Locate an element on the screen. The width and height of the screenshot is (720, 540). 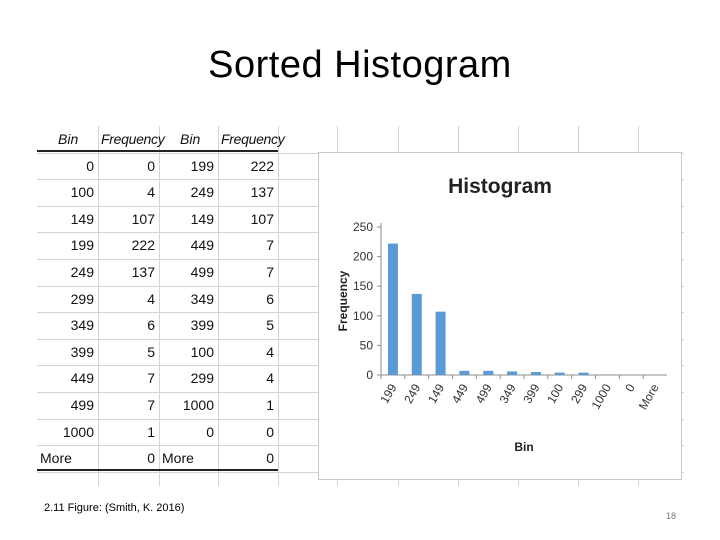
x-tick-label: 299 is located at coordinates (579, 393).